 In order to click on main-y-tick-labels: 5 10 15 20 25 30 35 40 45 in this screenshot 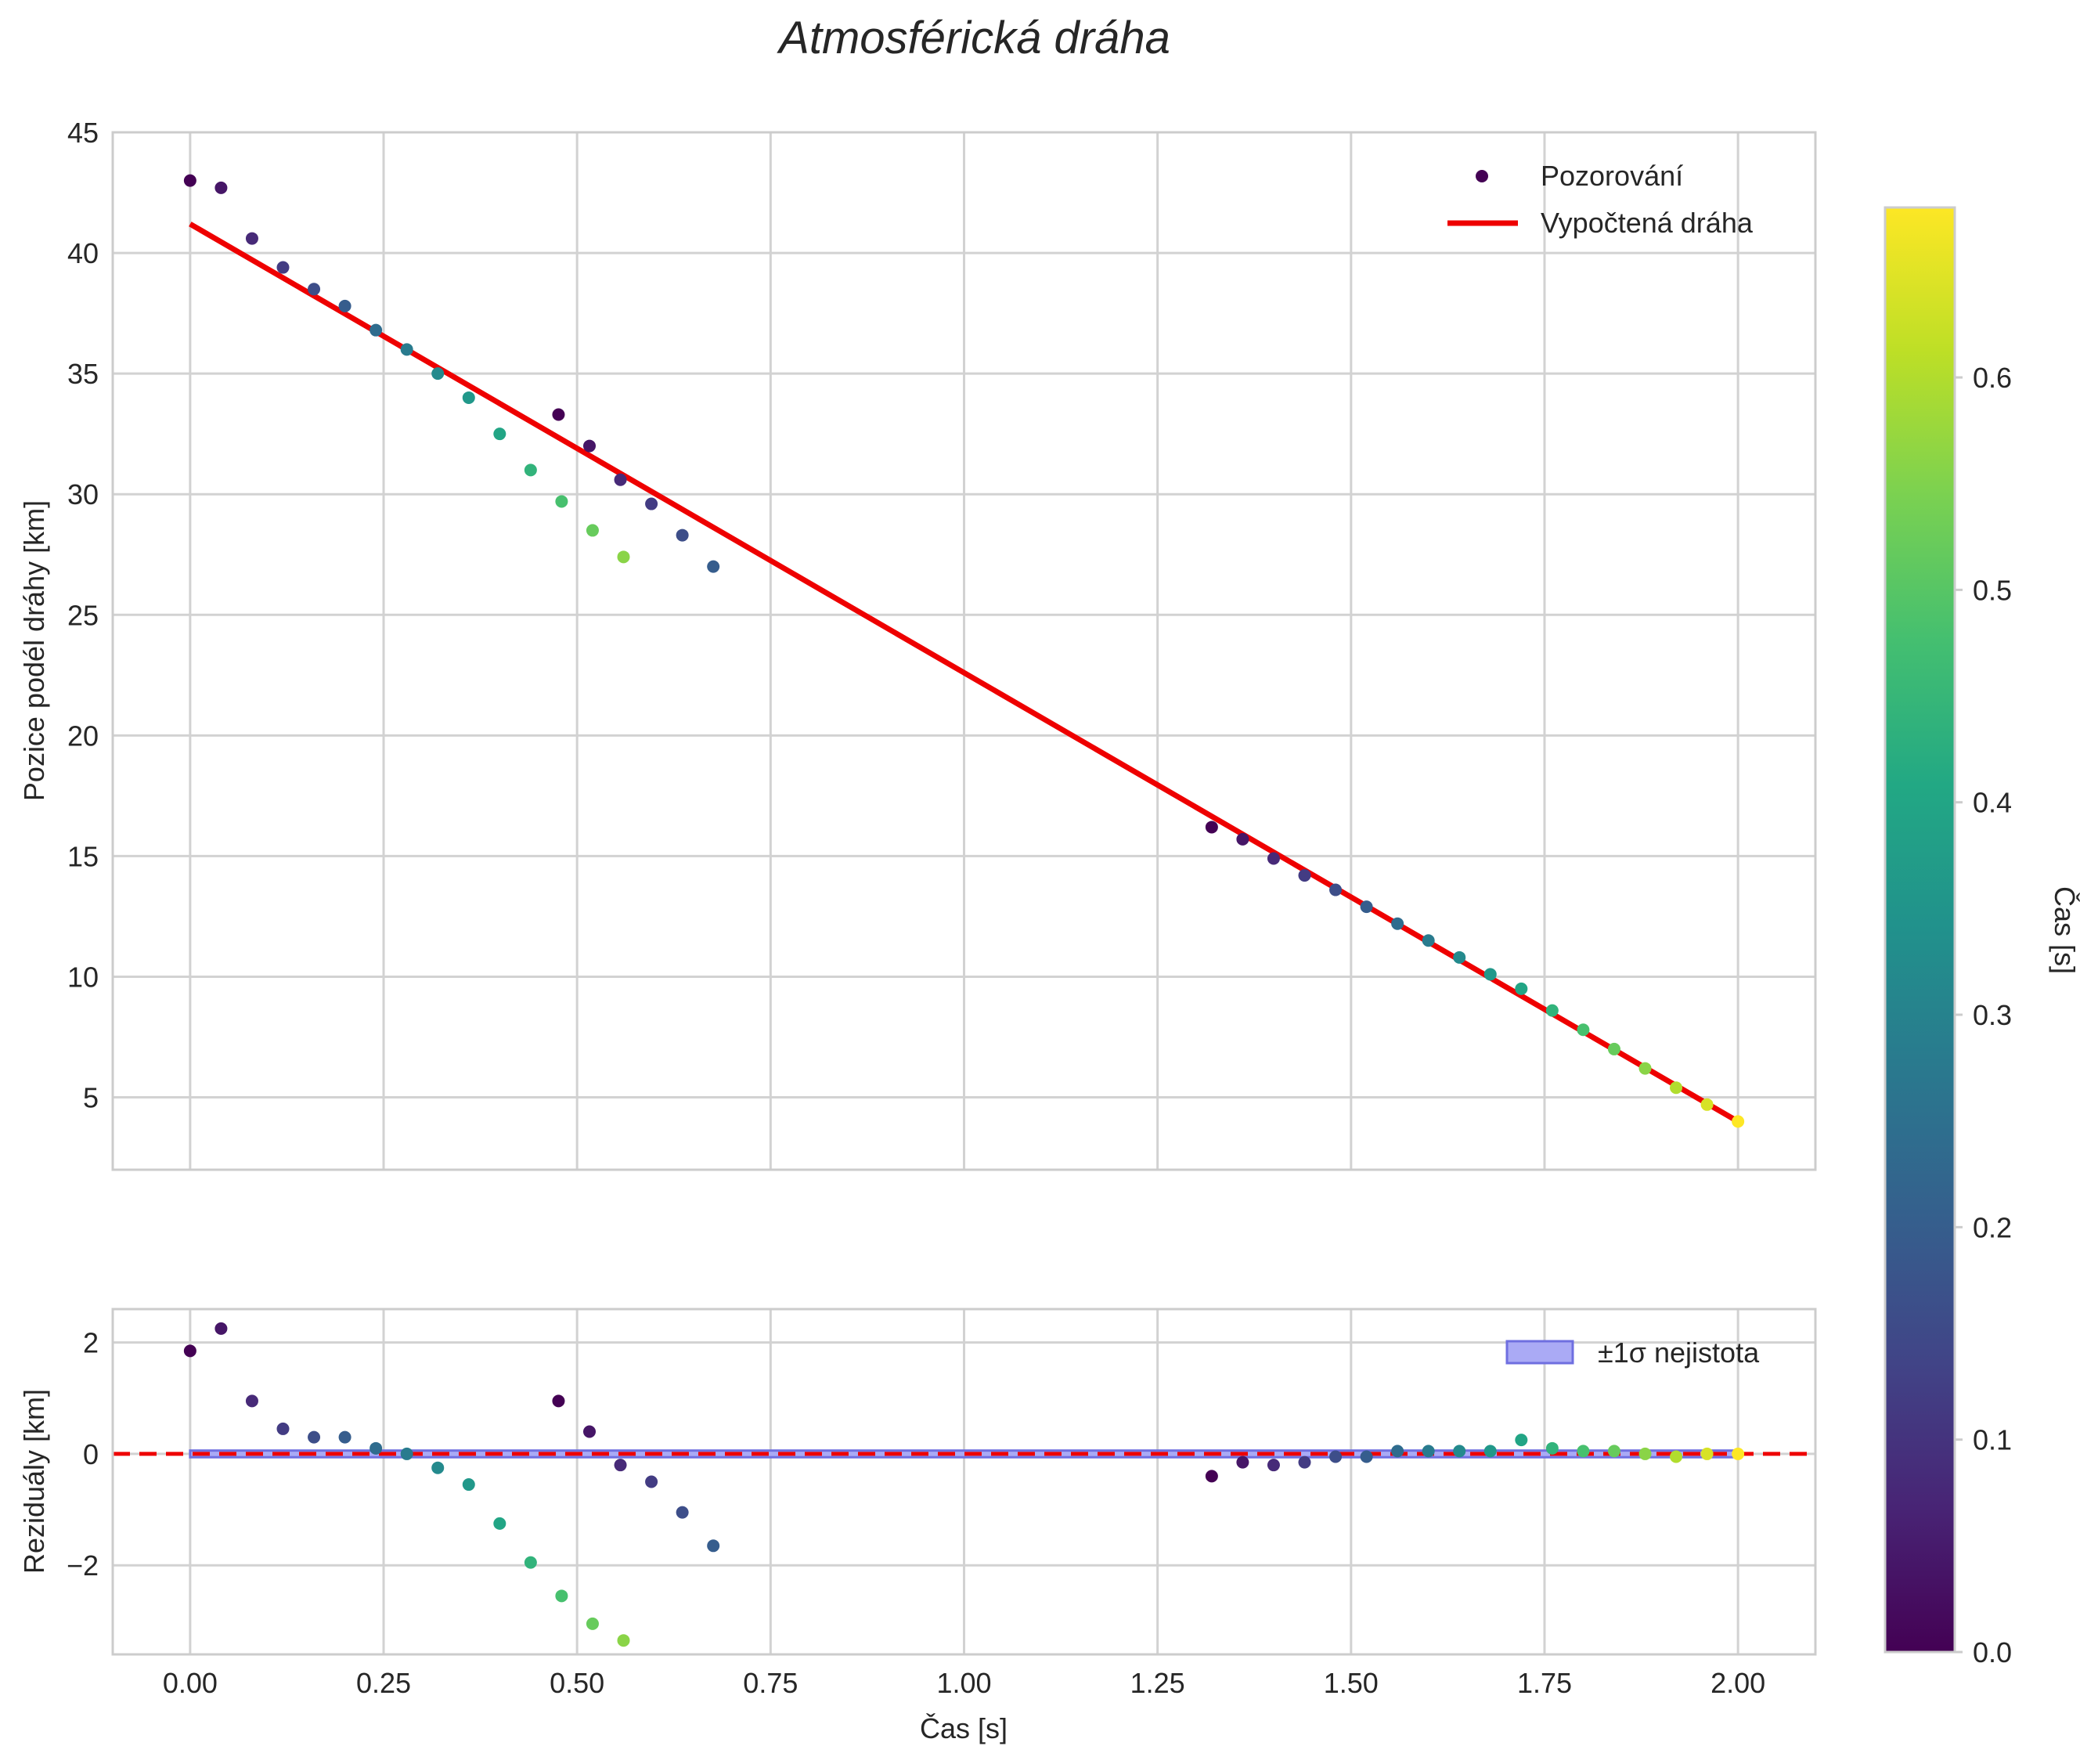, I will do `click(83, 615)`.